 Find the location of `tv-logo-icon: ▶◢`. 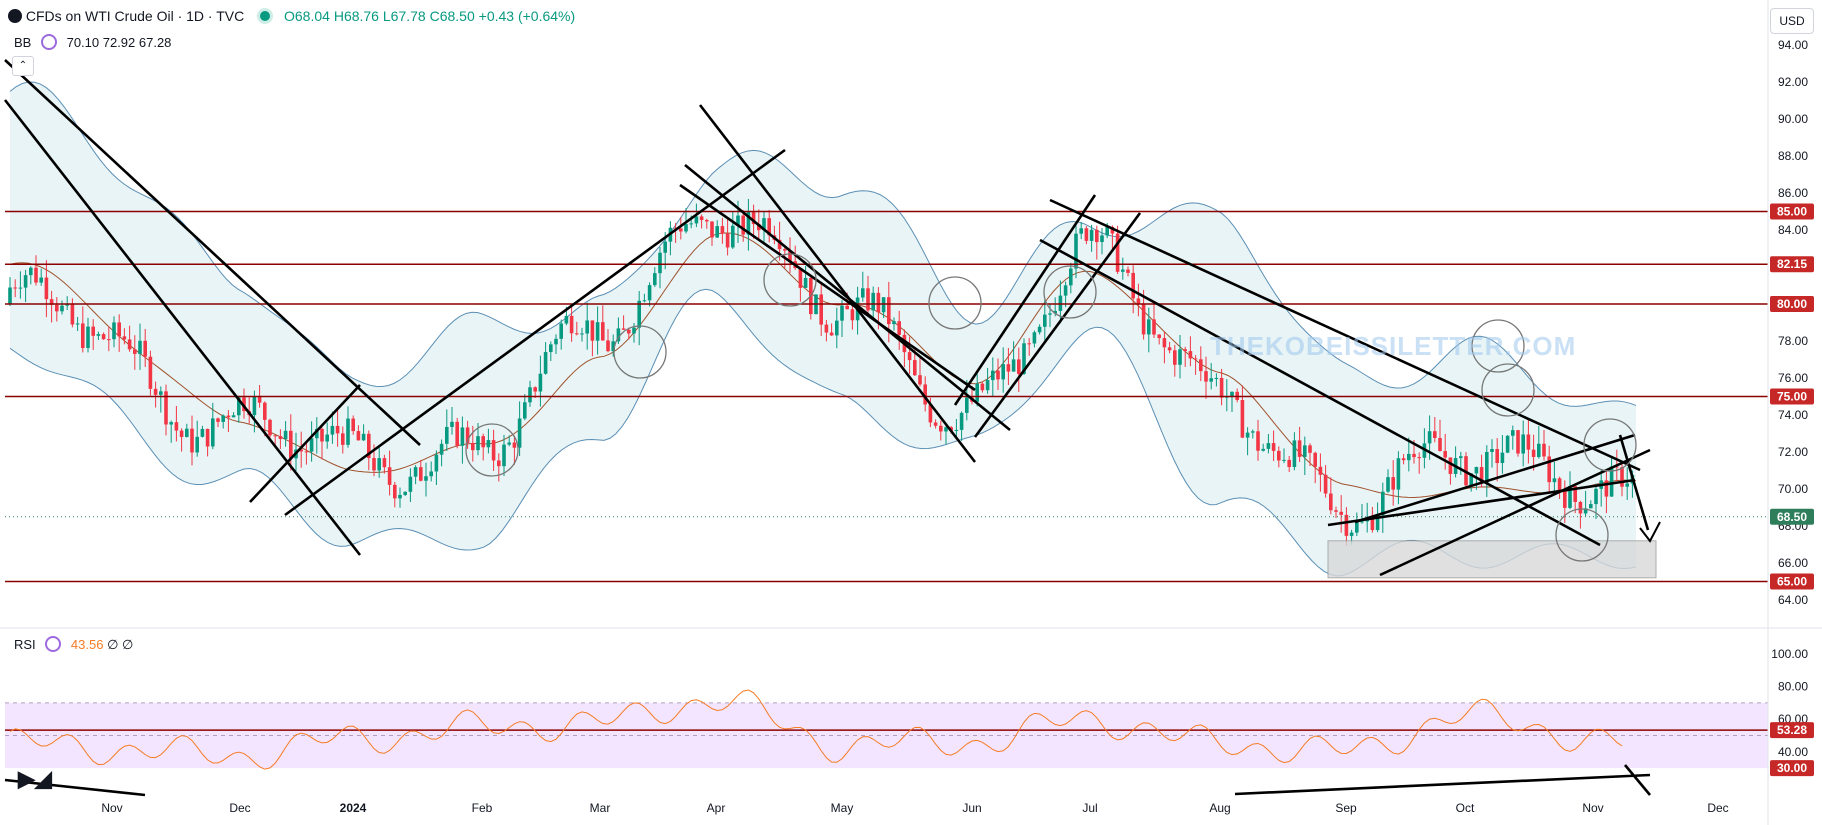

tv-logo-icon: ▶◢ is located at coordinates (35, 778).